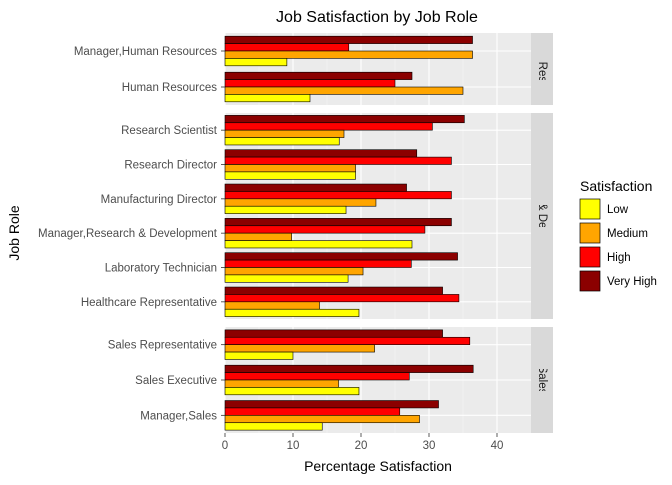 This screenshot has height=485, width=672. Describe the element at coordinates (378, 466) in the screenshot. I see `x-axis-title: Percentage Satisfaction` at that location.